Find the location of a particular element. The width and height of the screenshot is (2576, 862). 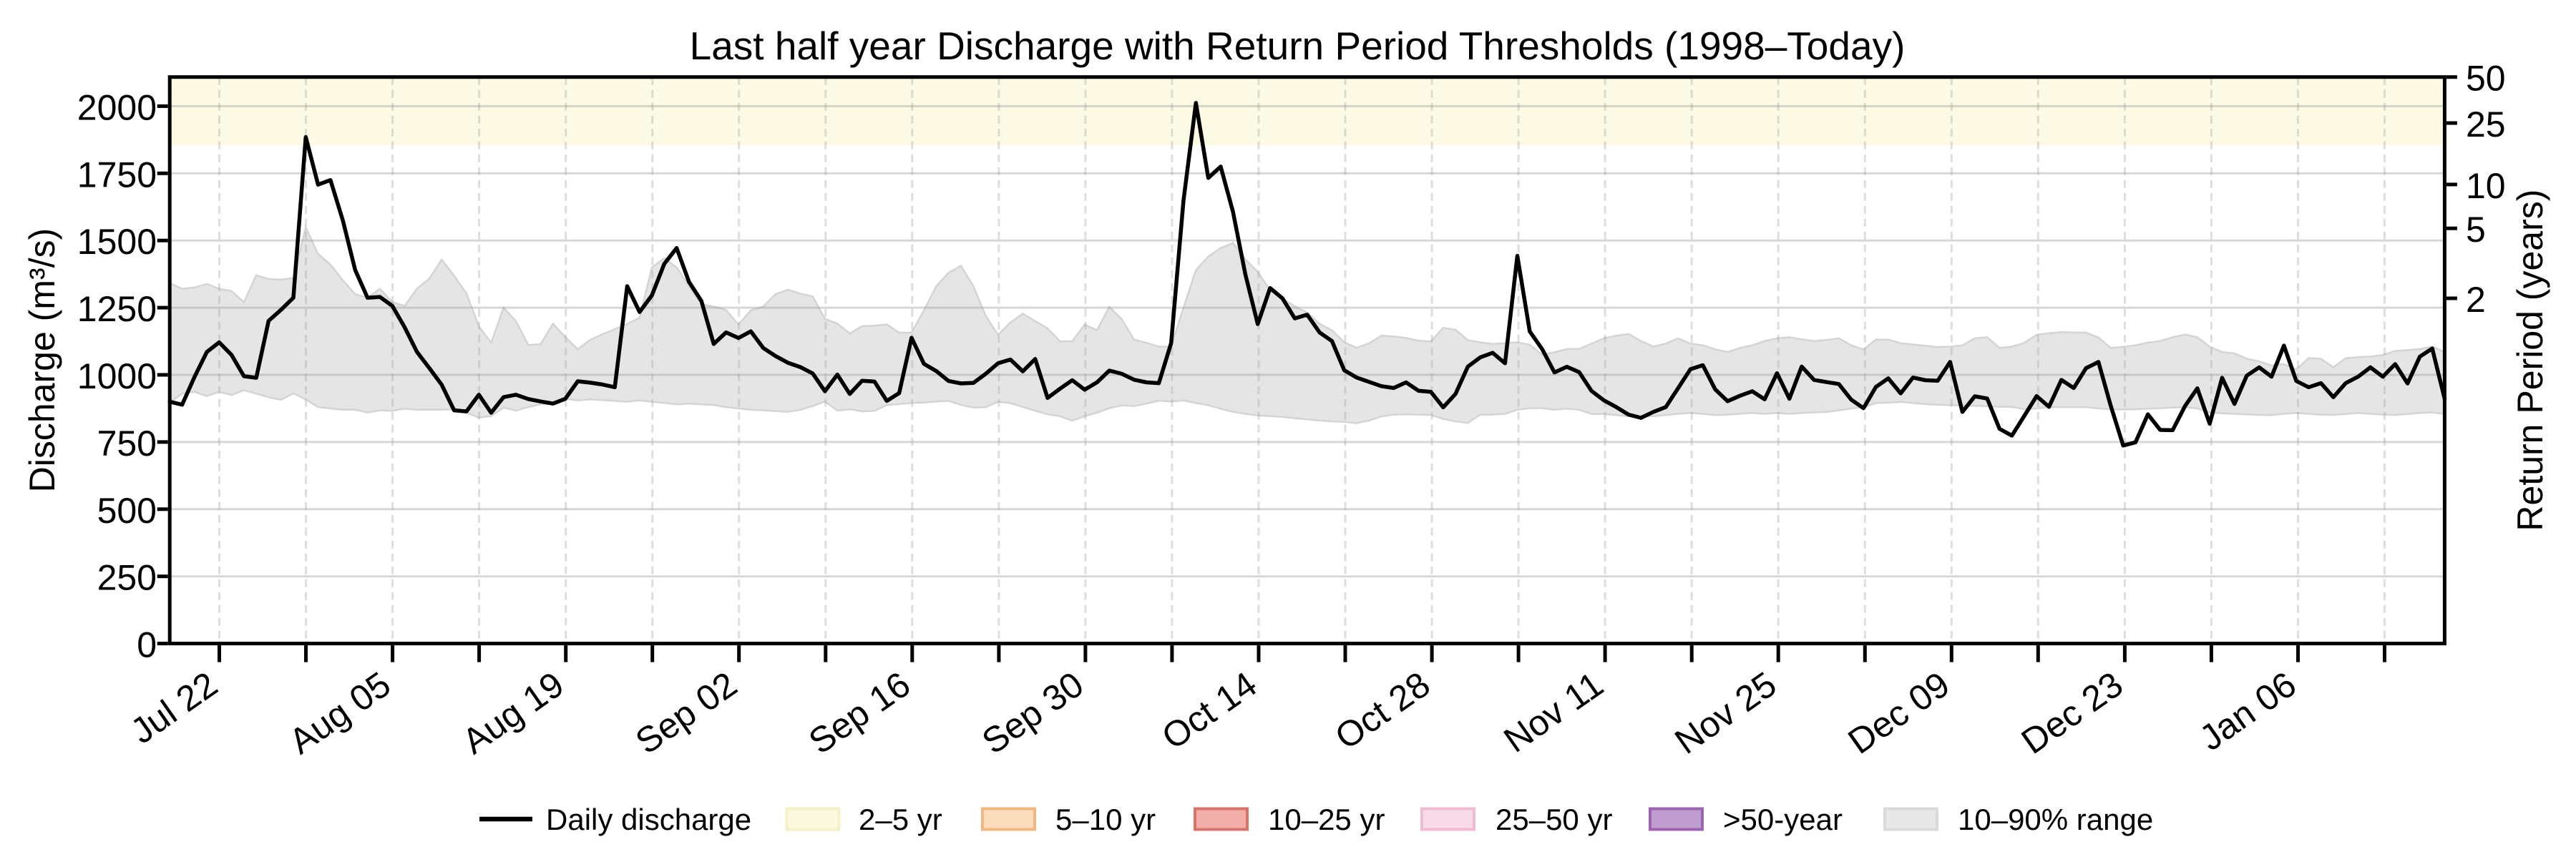

svg-text: 25 is located at coordinates (2486, 124).